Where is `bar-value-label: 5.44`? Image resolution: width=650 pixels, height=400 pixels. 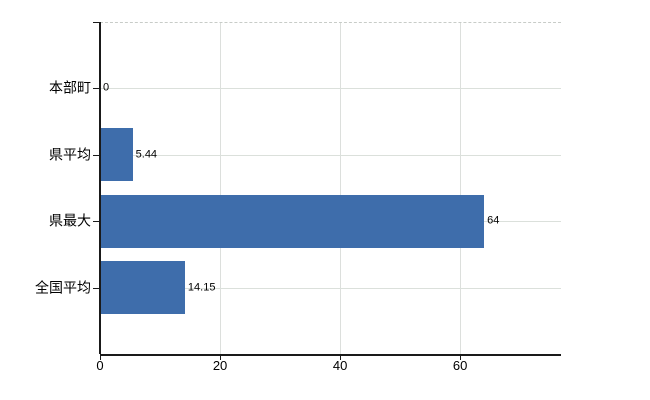
bar-value-label: 5.44 is located at coordinates (146, 154).